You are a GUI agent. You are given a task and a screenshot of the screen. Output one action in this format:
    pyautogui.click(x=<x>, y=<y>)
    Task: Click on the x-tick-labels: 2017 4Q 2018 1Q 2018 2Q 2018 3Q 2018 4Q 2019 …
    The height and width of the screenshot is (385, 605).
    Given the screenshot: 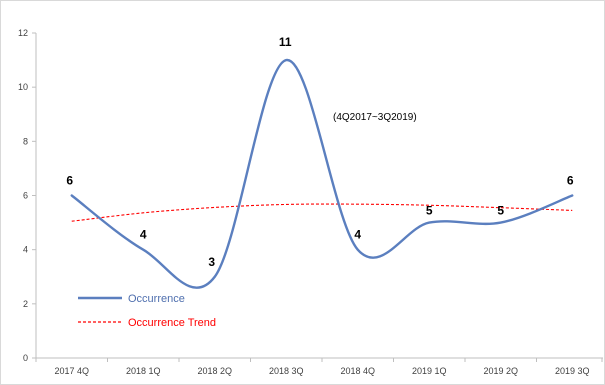 What is the action you would take?
    pyautogui.click(x=321, y=371)
    